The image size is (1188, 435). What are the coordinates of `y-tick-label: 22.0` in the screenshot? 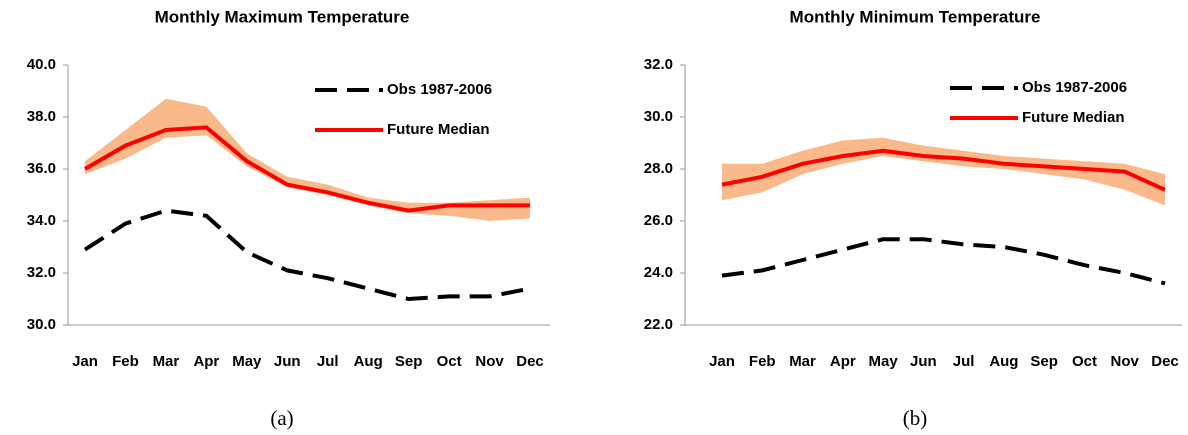 It's located at (658, 324).